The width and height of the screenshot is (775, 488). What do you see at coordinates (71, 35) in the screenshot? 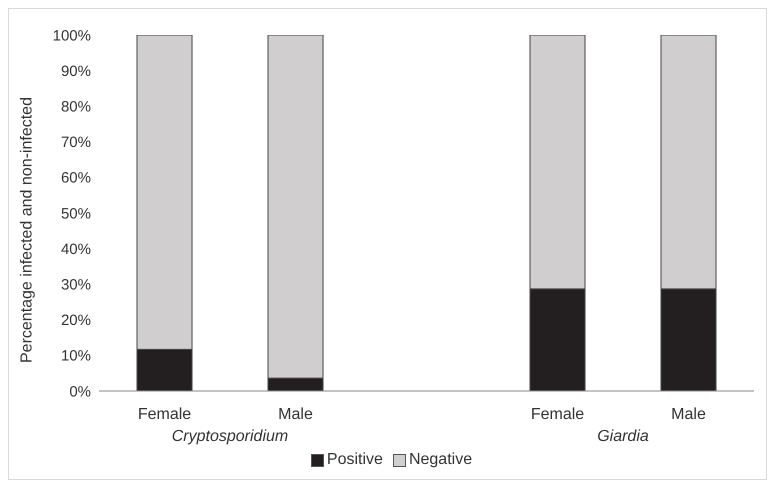
I see `y-tick-label: 100%` at bounding box center [71, 35].